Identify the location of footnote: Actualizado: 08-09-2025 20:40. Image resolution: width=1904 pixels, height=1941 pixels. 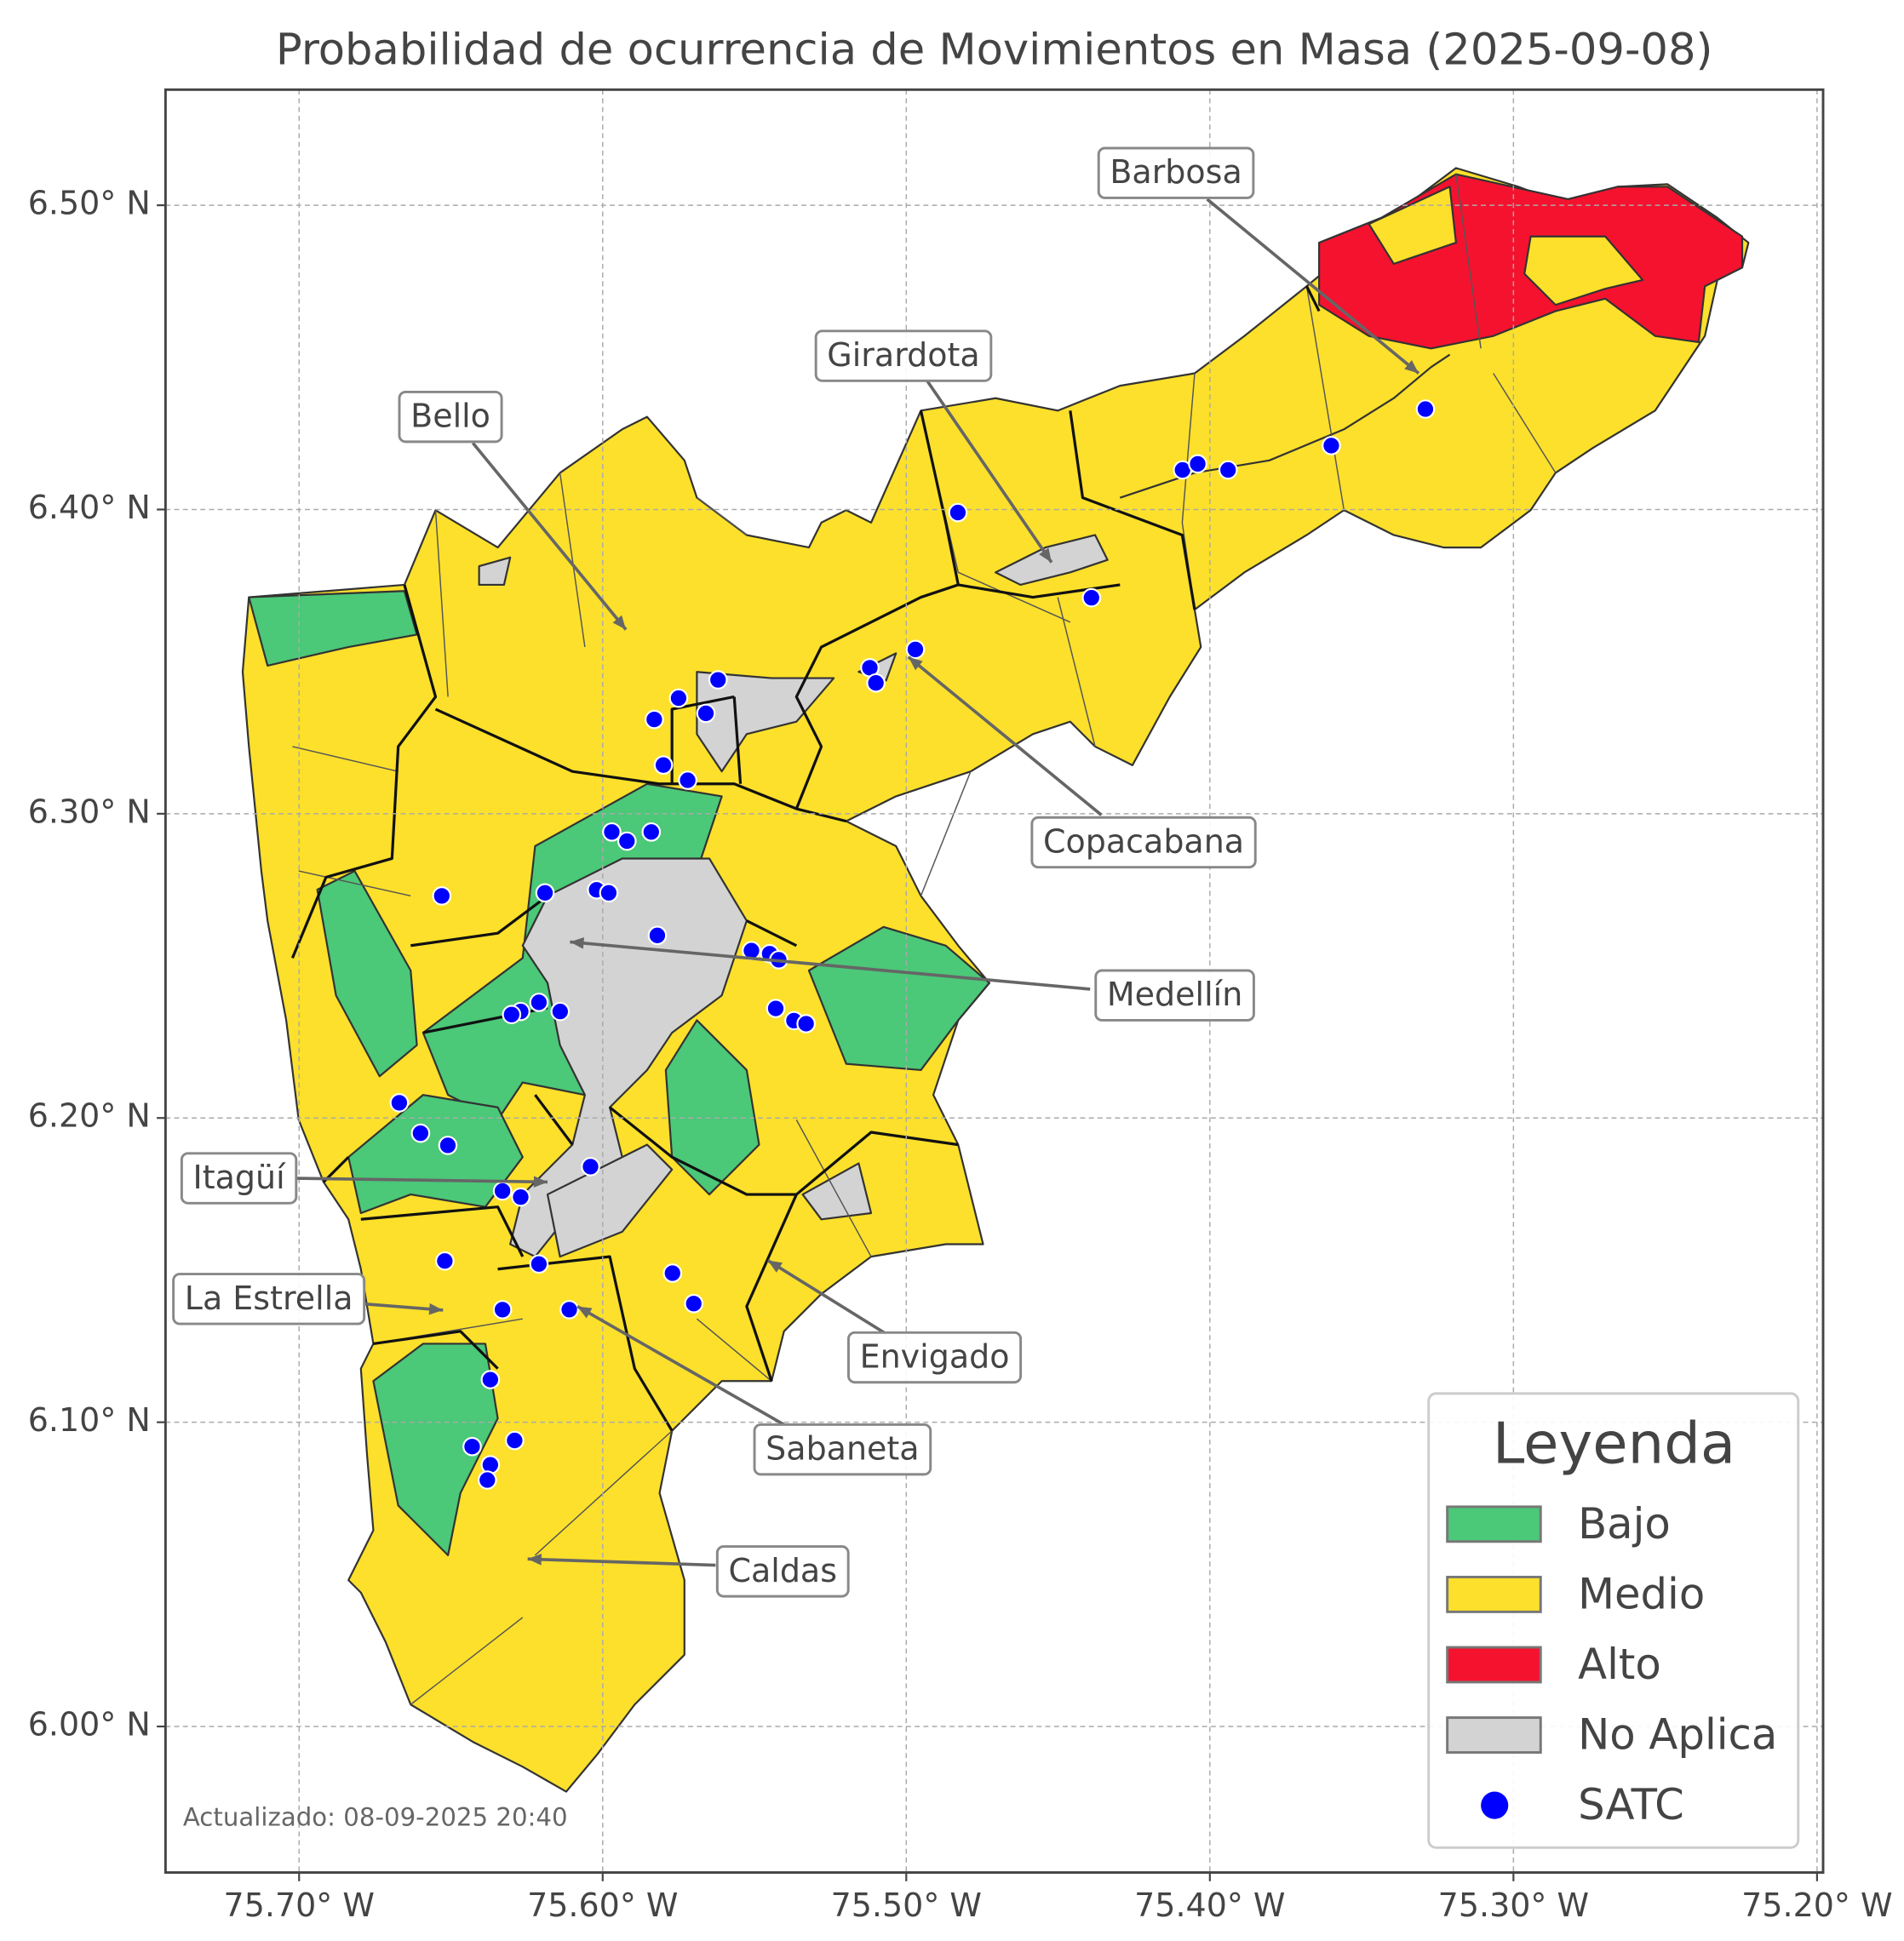
(375, 1817).